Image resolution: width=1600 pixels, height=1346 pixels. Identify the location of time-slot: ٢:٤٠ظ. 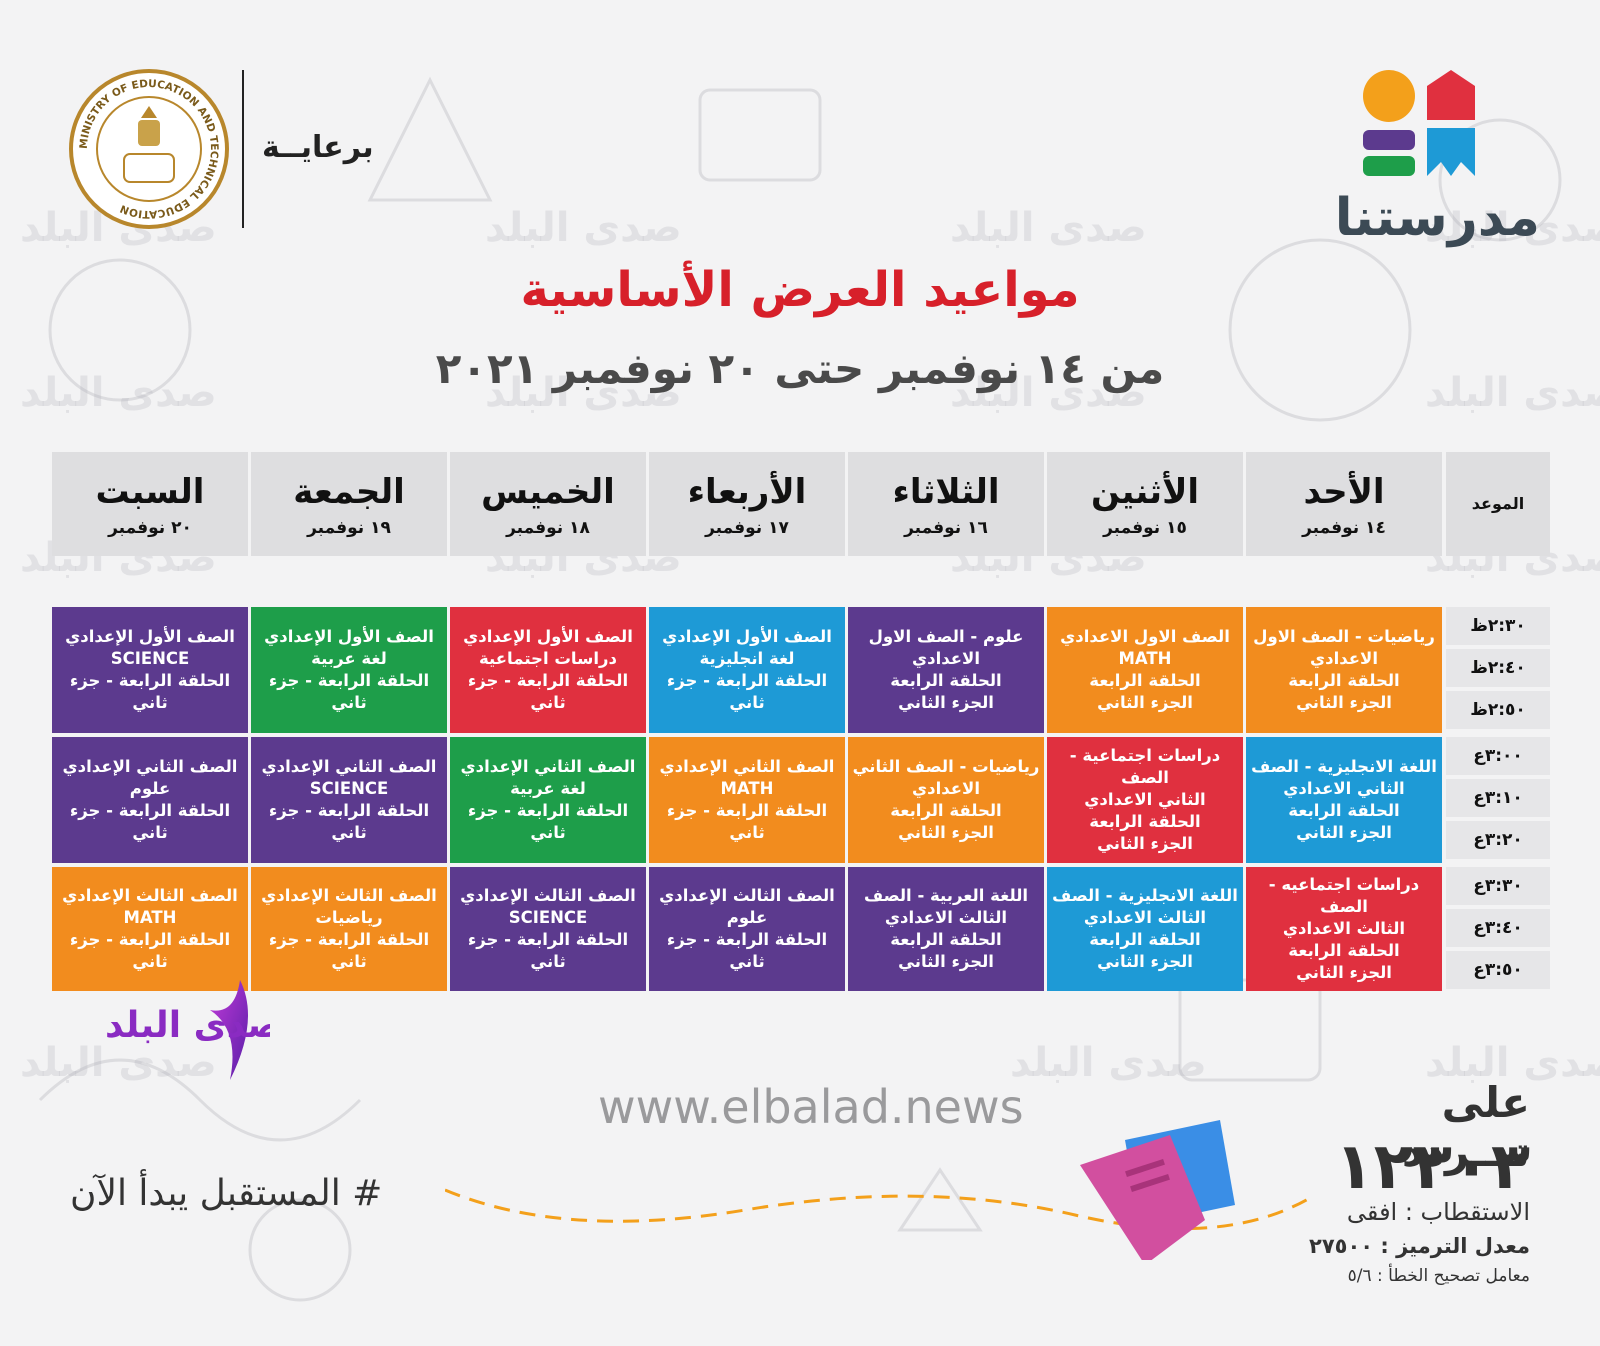
(1498, 668).